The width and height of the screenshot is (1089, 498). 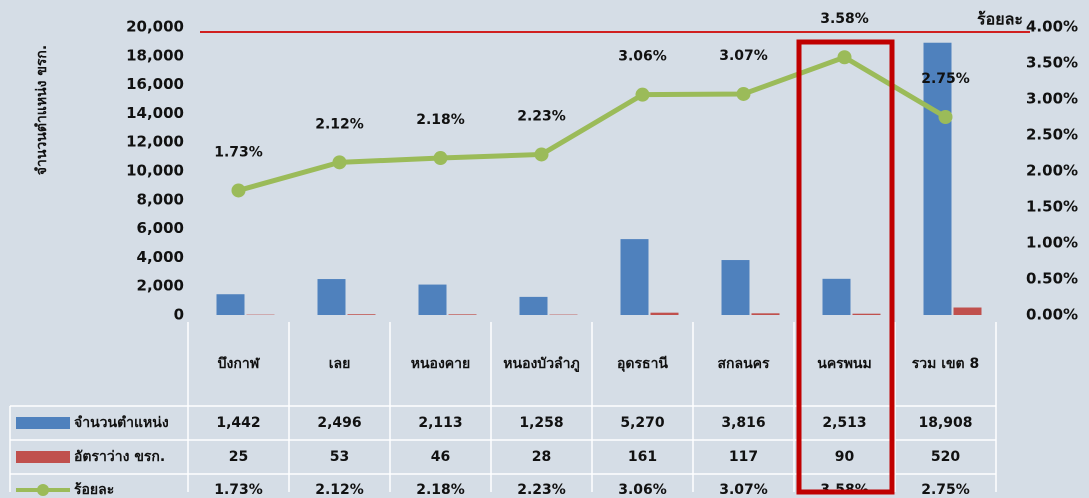 I want to click on table-cell: 2,113, so click(x=440, y=423).